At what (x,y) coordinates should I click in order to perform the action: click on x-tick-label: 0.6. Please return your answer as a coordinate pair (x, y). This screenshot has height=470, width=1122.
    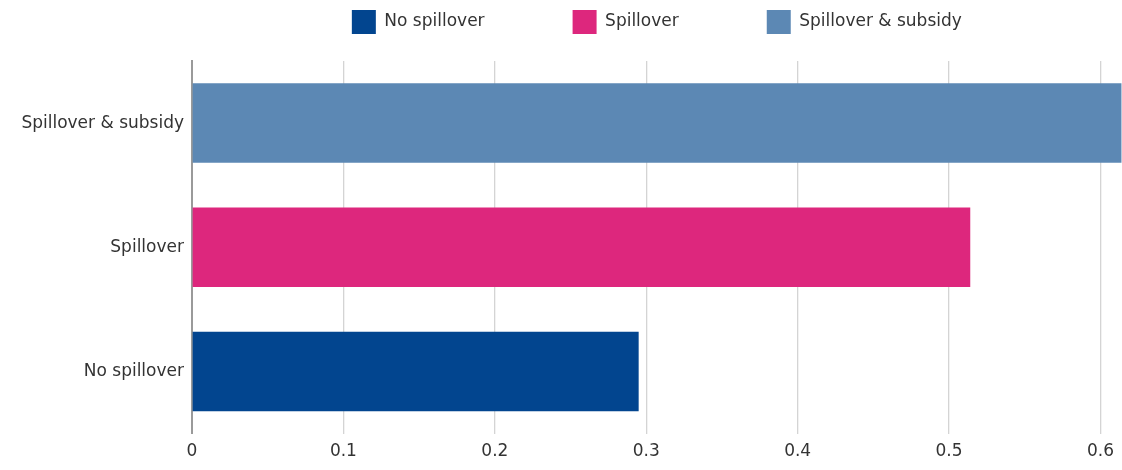
    Looking at the image, I should click on (1100, 450).